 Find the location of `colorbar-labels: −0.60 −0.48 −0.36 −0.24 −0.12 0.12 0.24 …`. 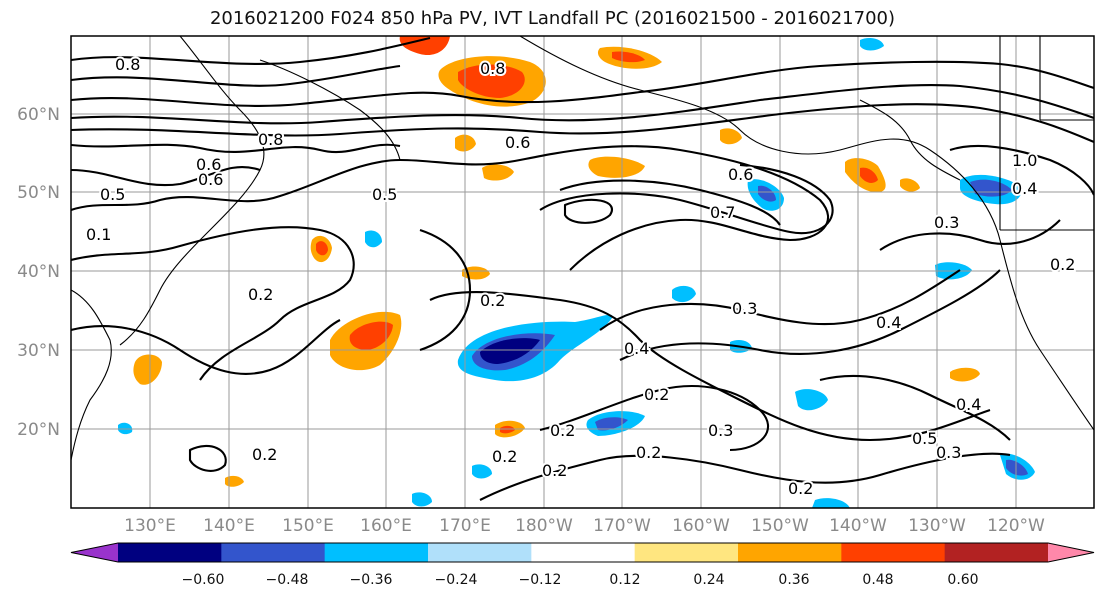

colorbar-labels: −0.60 −0.48 −0.36 −0.24 −0.12 0.12 0.24 … is located at coordinates (580, 580).